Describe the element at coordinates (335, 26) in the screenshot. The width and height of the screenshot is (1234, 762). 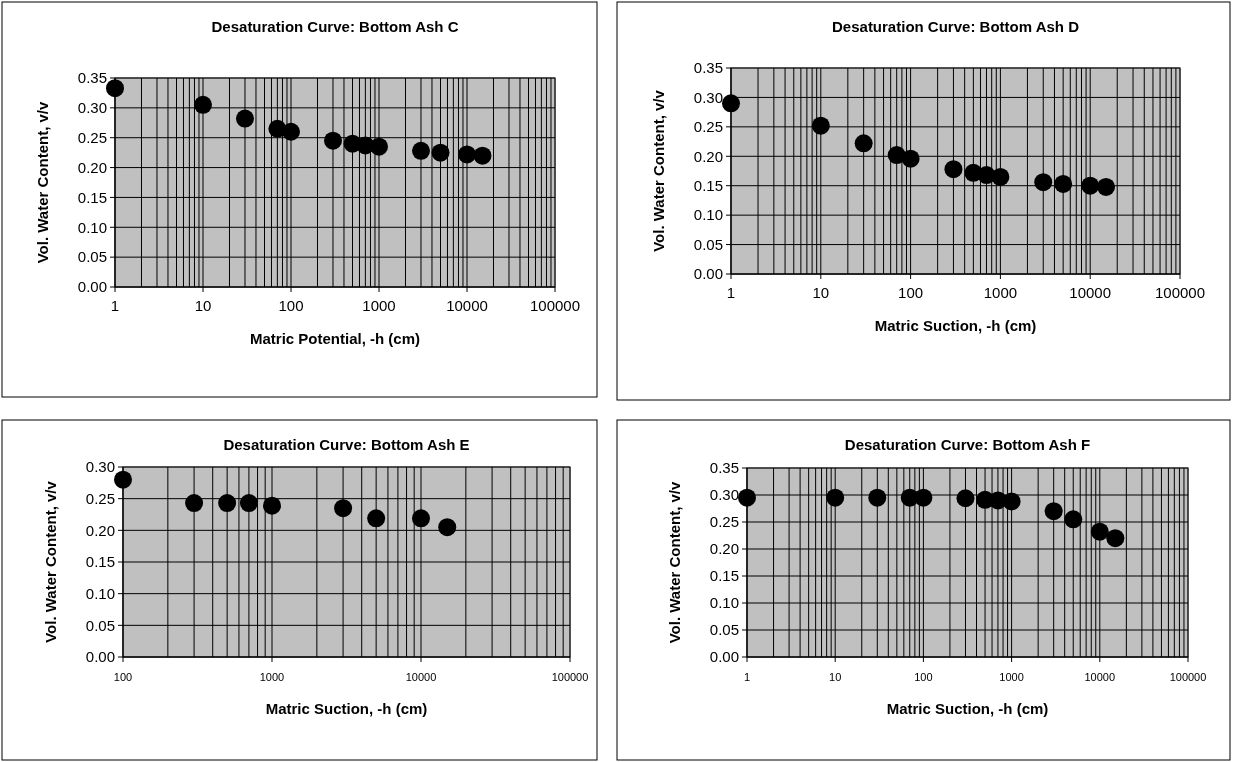
I see `chart-title: Desaturation Curve: Bottom Ash C` at that location.